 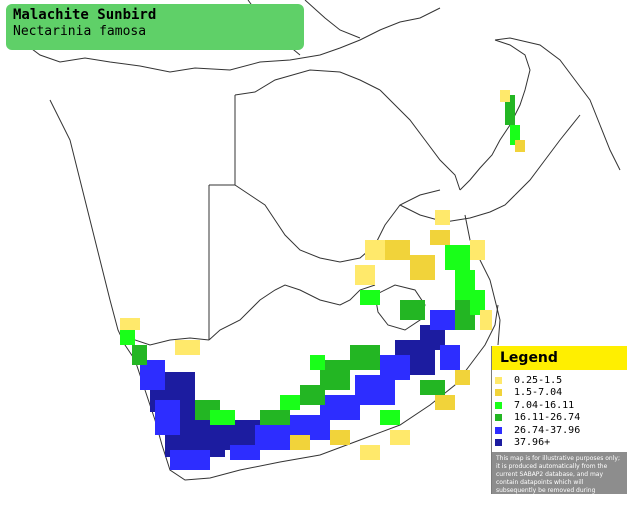 What do you see at coordinates (561, 443) in the screenshot?
I see `legend-item: 37.96+` at bounding box center [561, 443].